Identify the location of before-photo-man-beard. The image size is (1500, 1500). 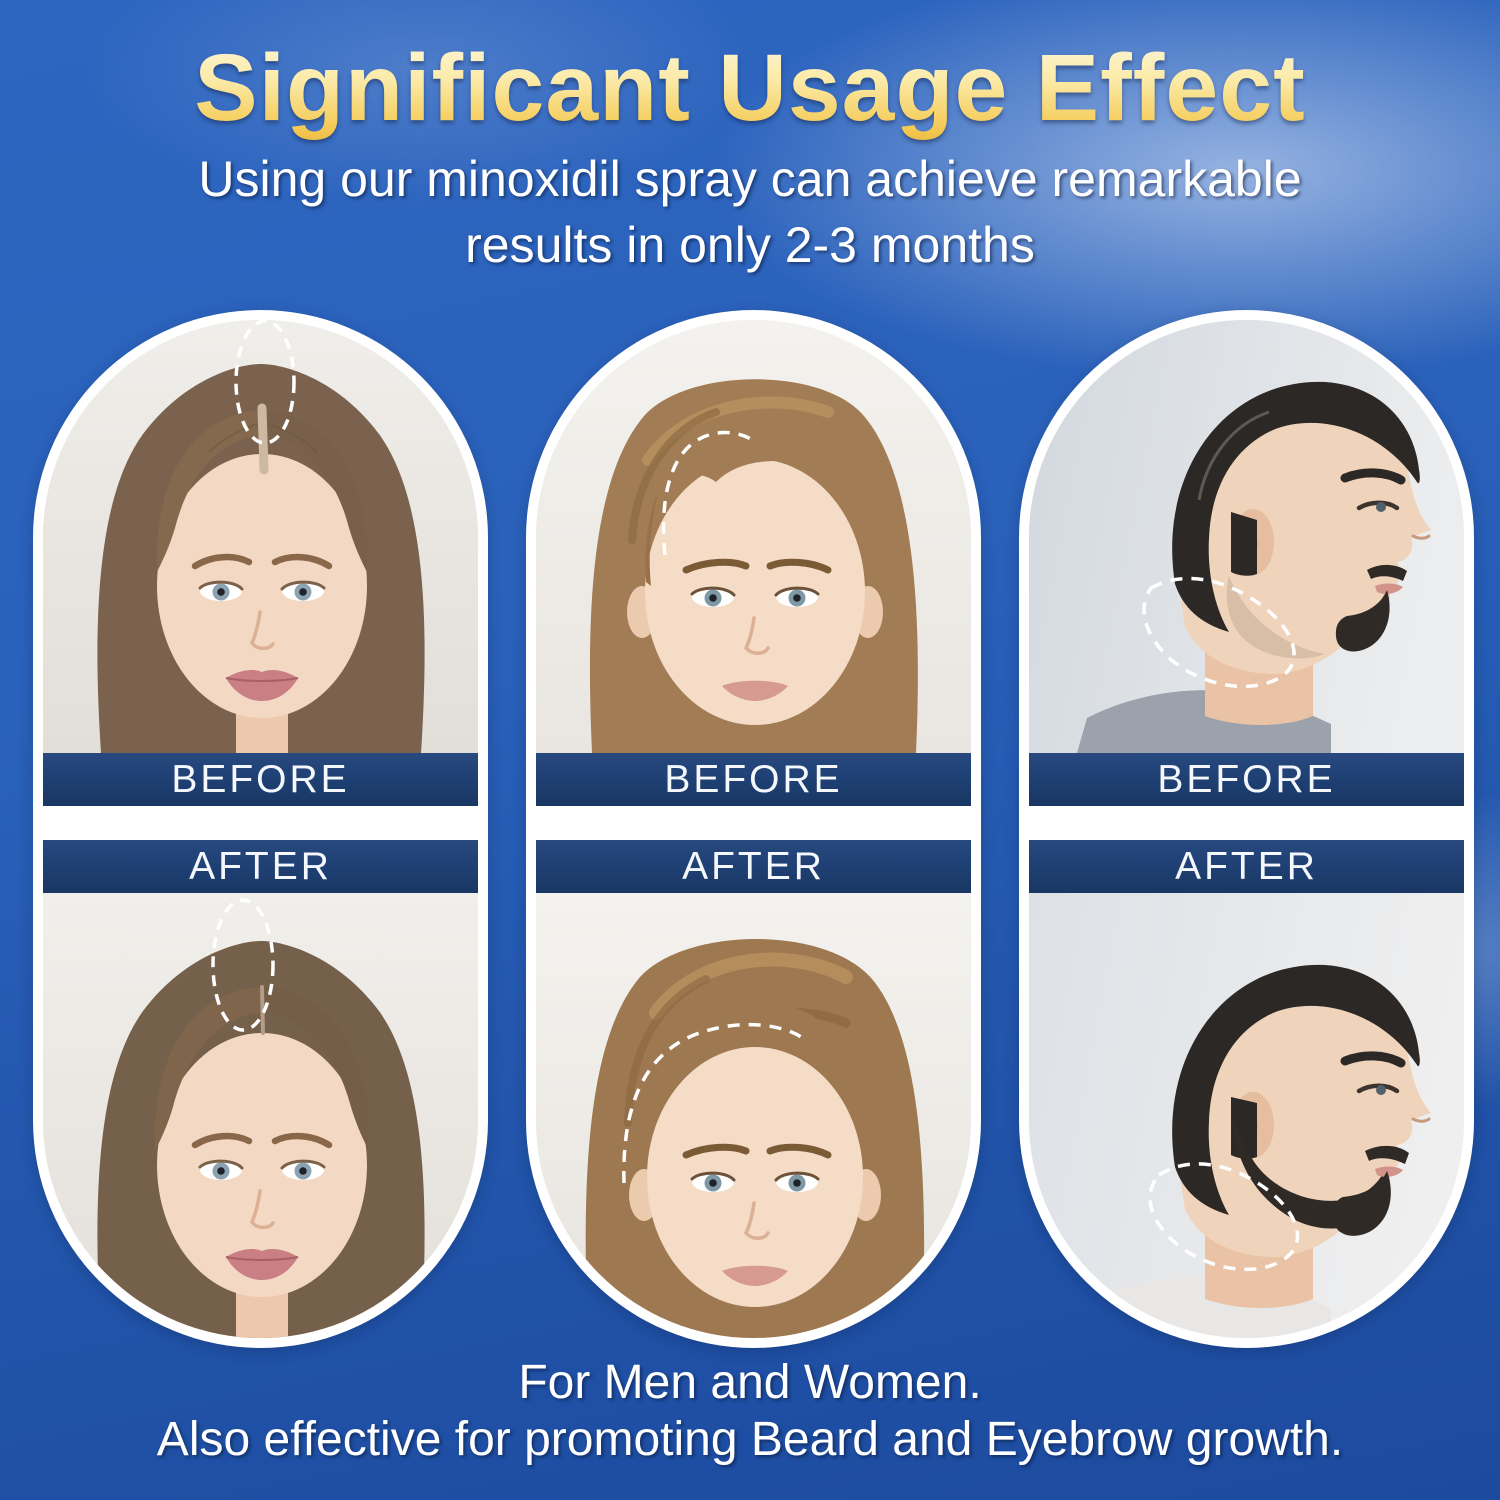
(1246, 536).